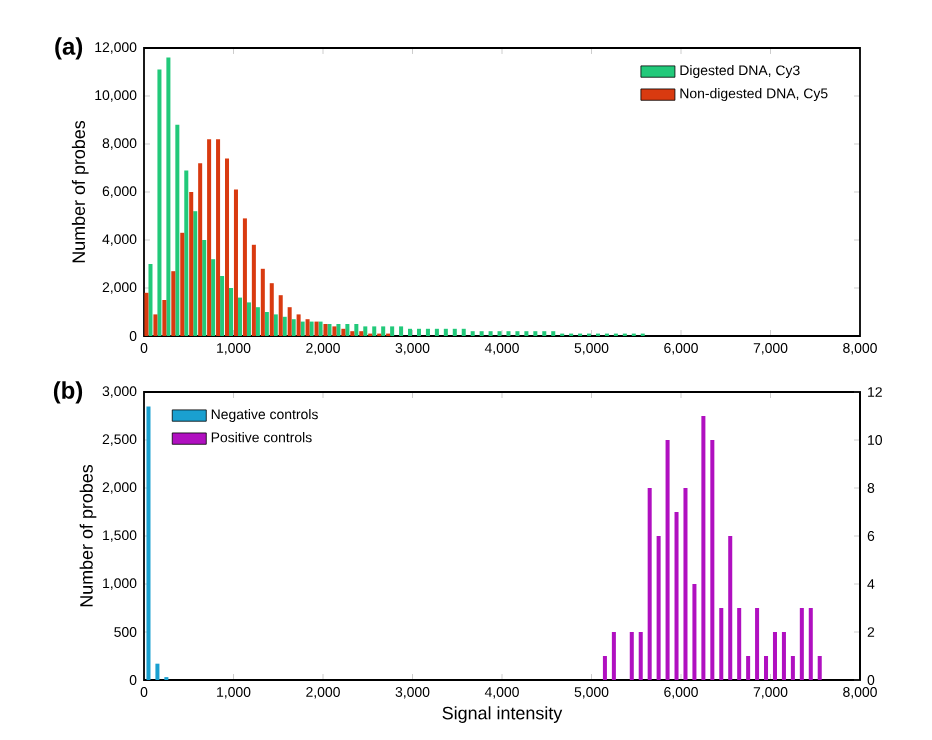  Describe the element at coordinates (68, 392) in the screenshot. I see `chart-title: (b)` at that location.